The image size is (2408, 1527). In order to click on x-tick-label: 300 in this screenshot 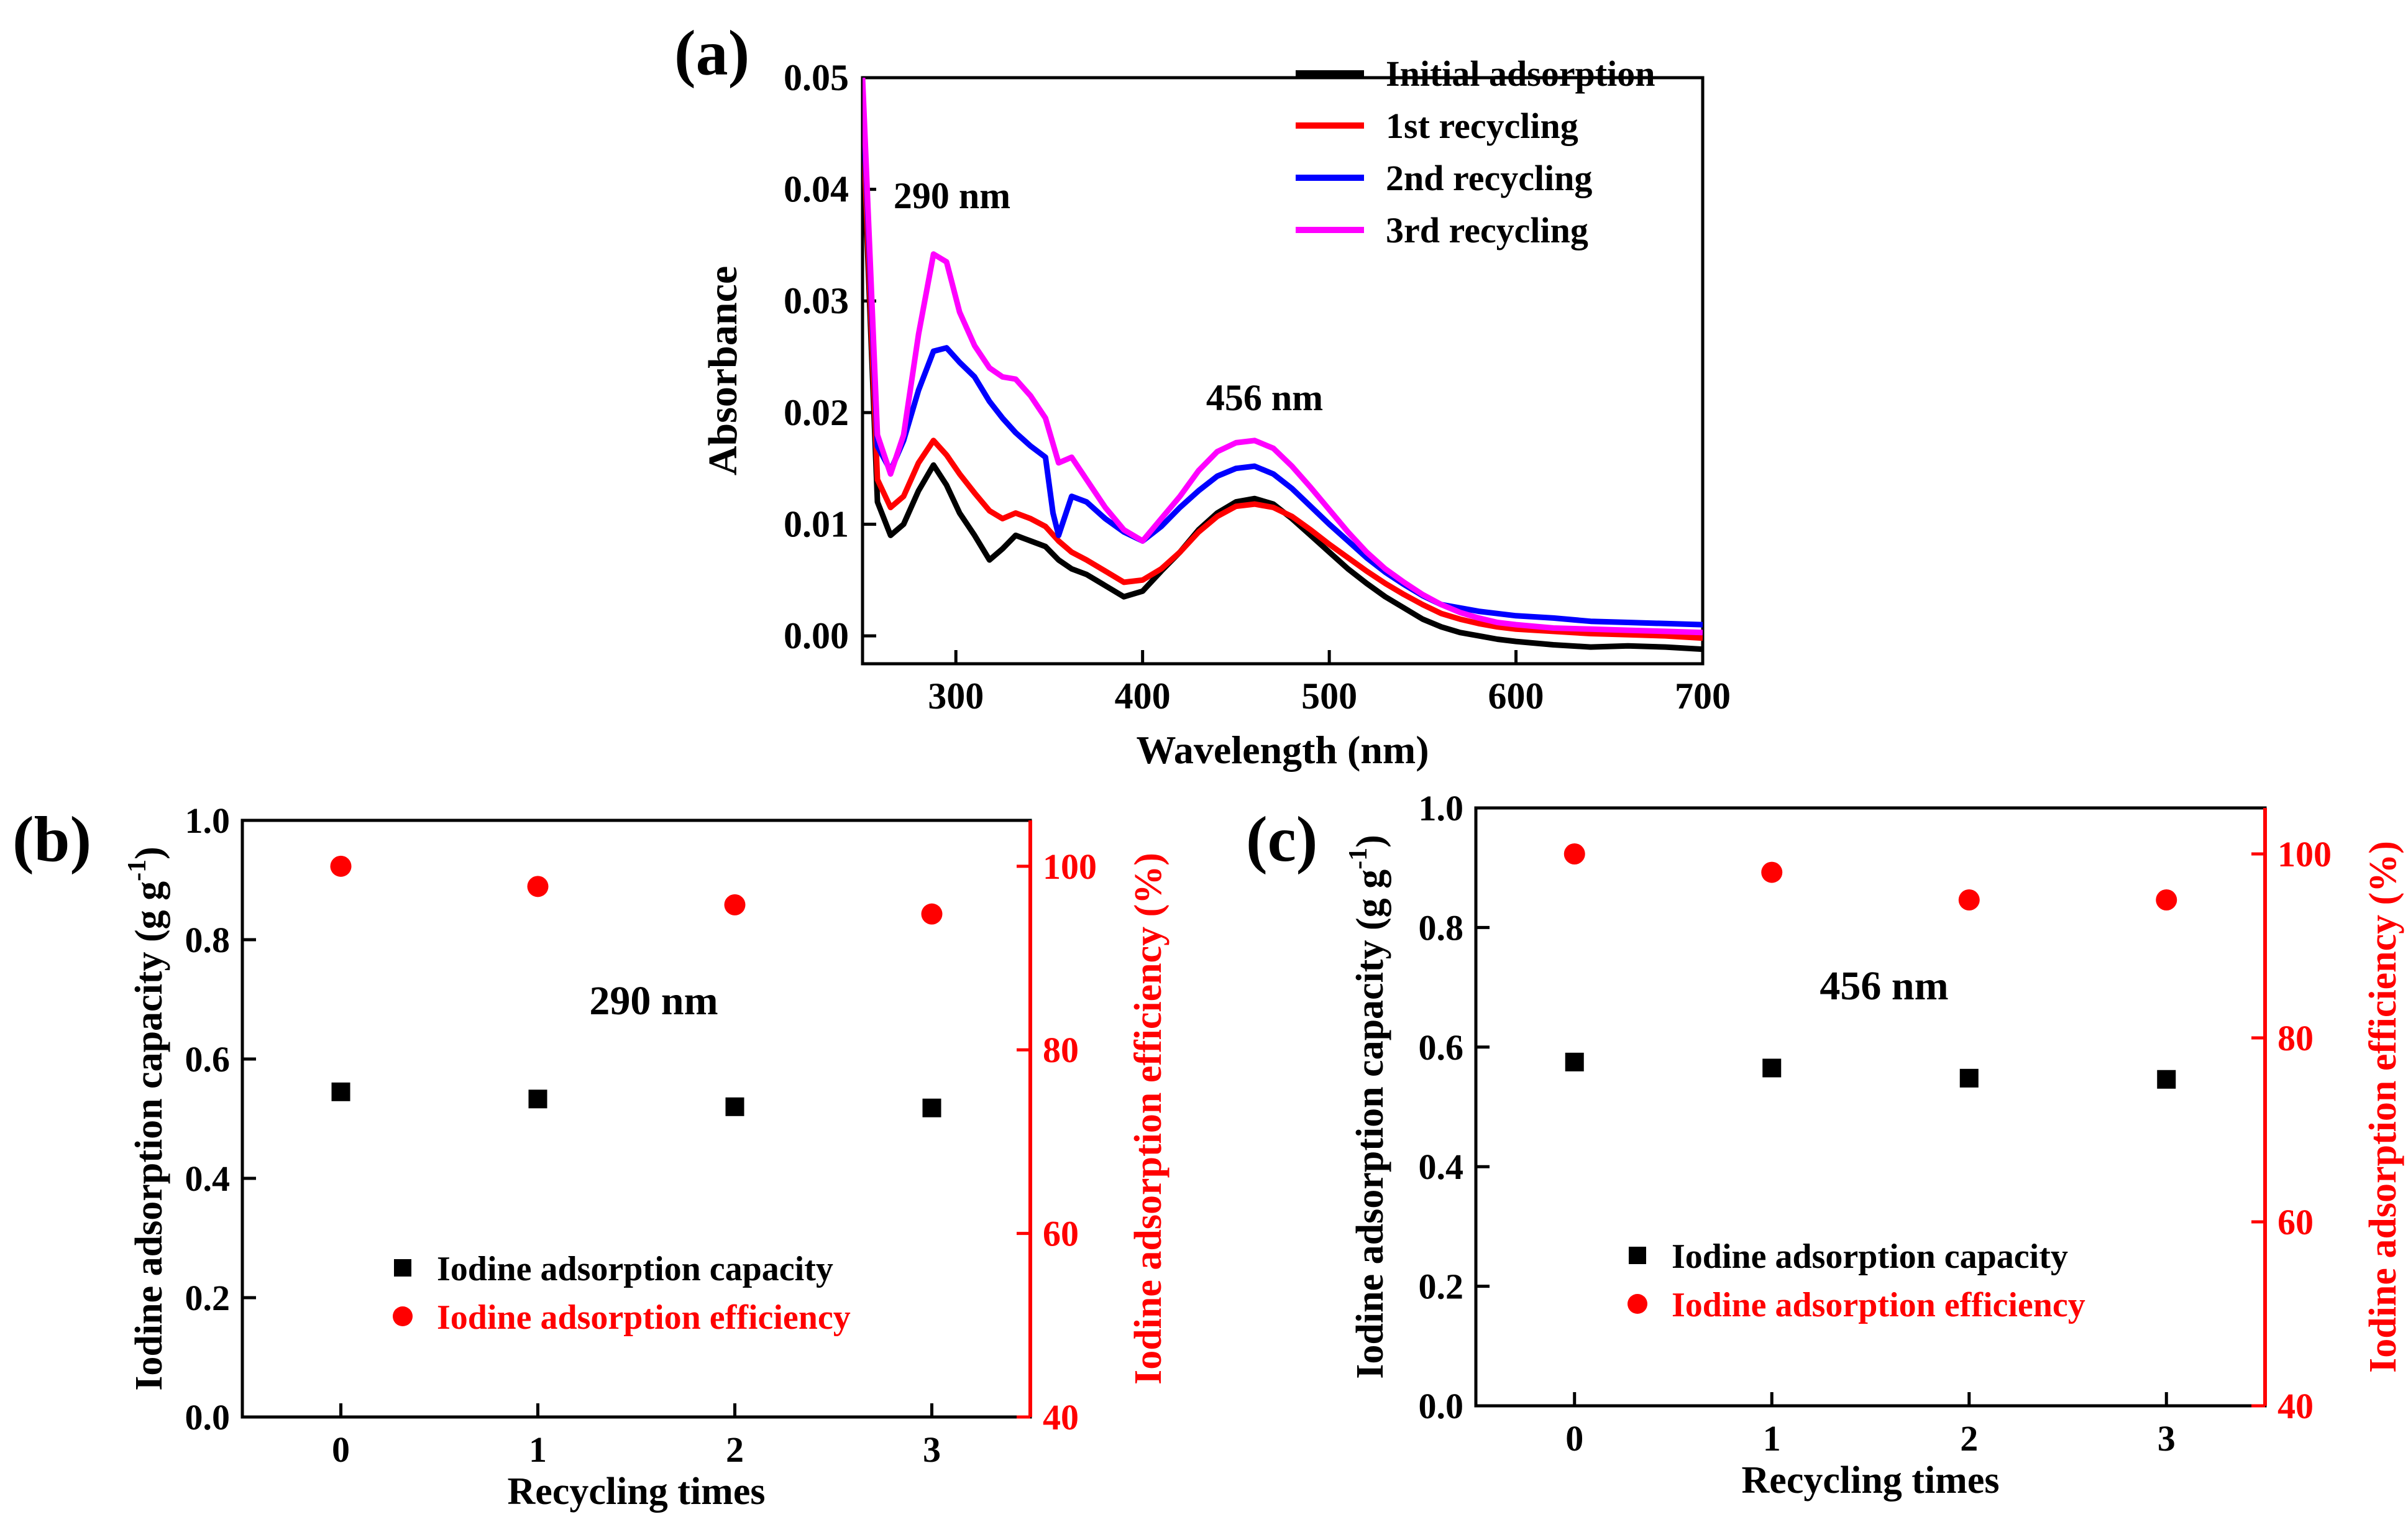, I will do `click(956, 696)`.